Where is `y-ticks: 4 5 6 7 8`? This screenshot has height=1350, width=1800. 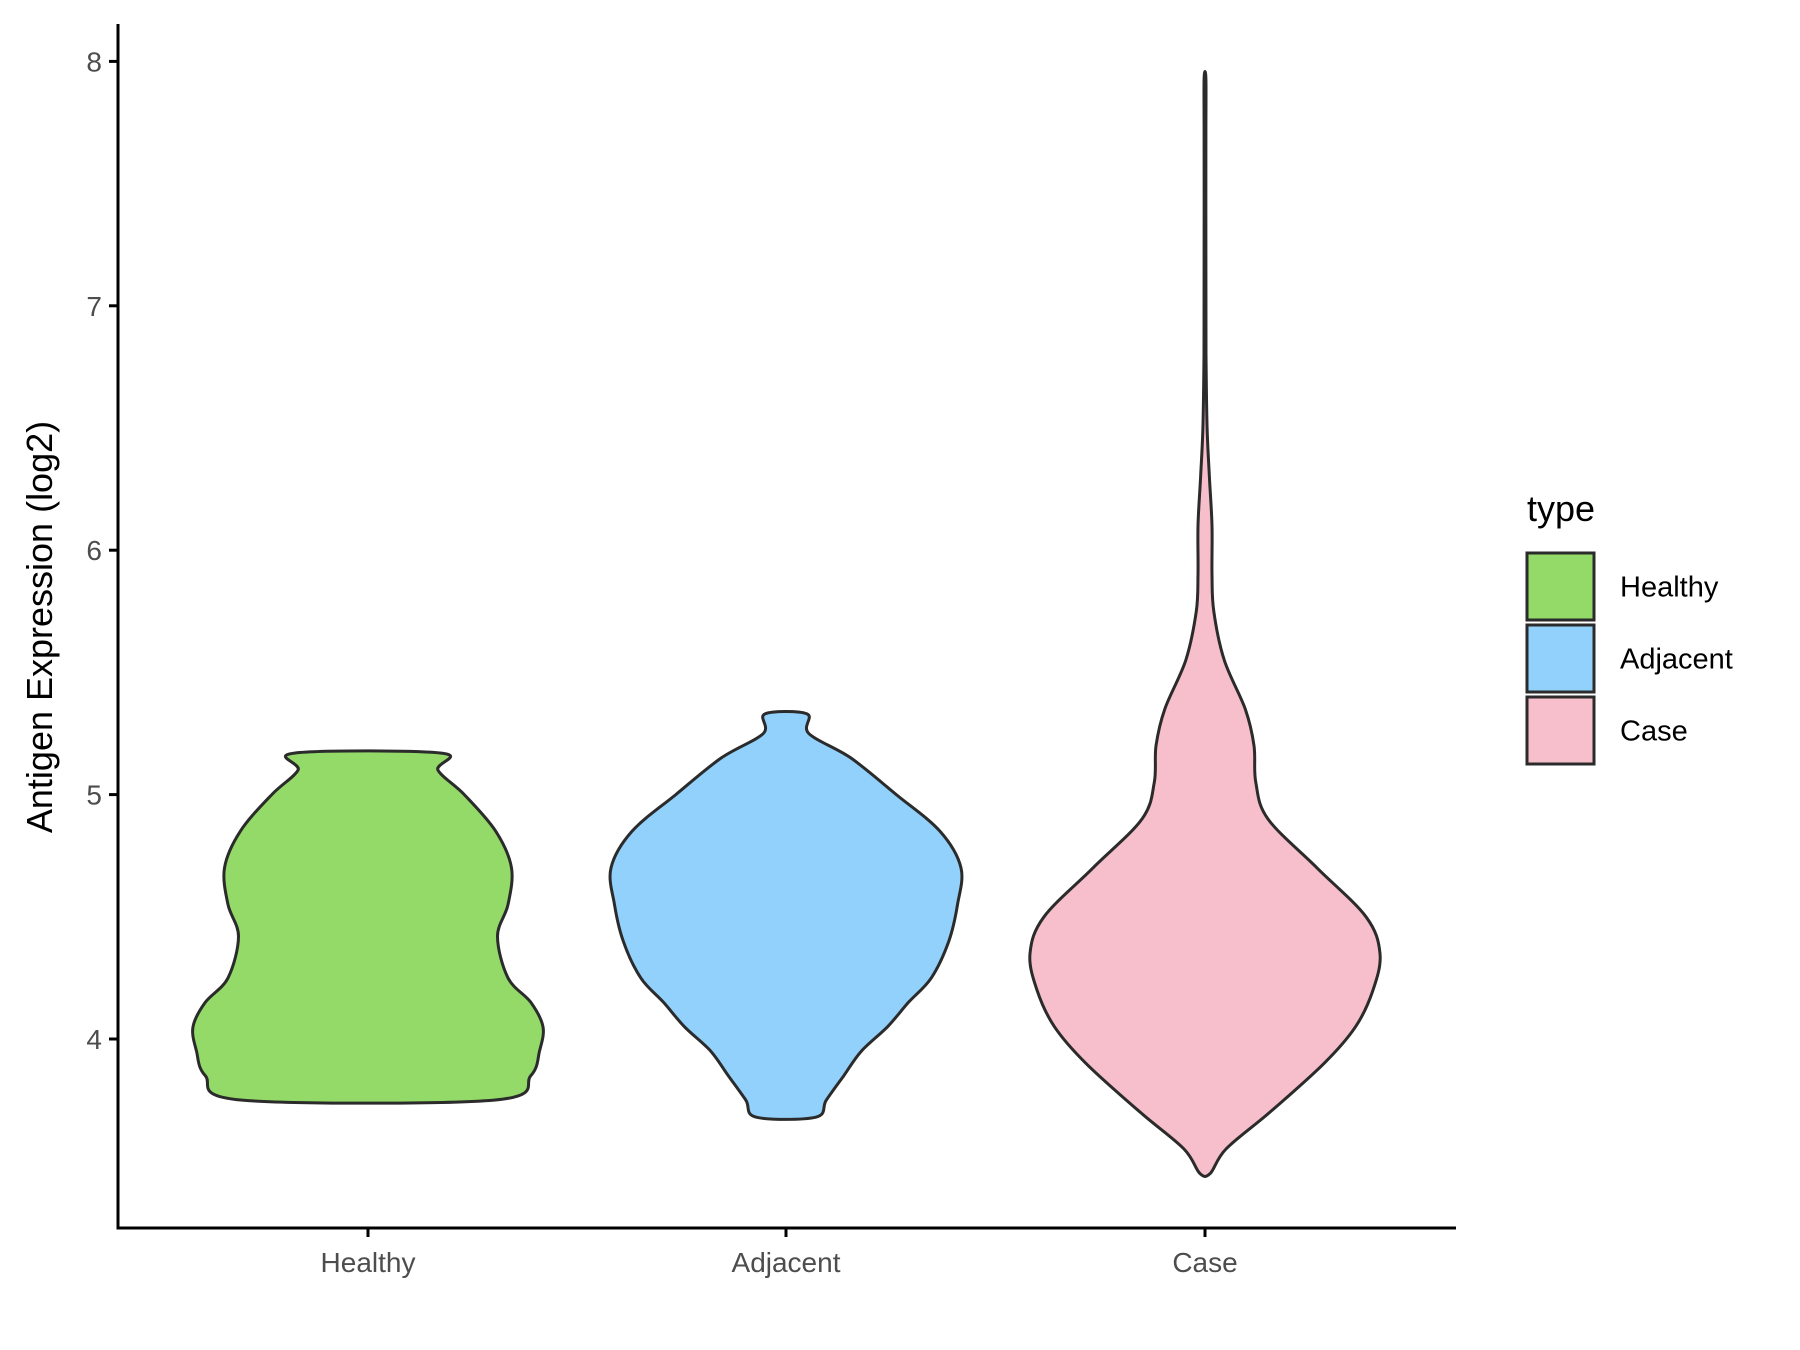 y-ticks: 4 5 6 7 8 is located at coordinates (102, 550).